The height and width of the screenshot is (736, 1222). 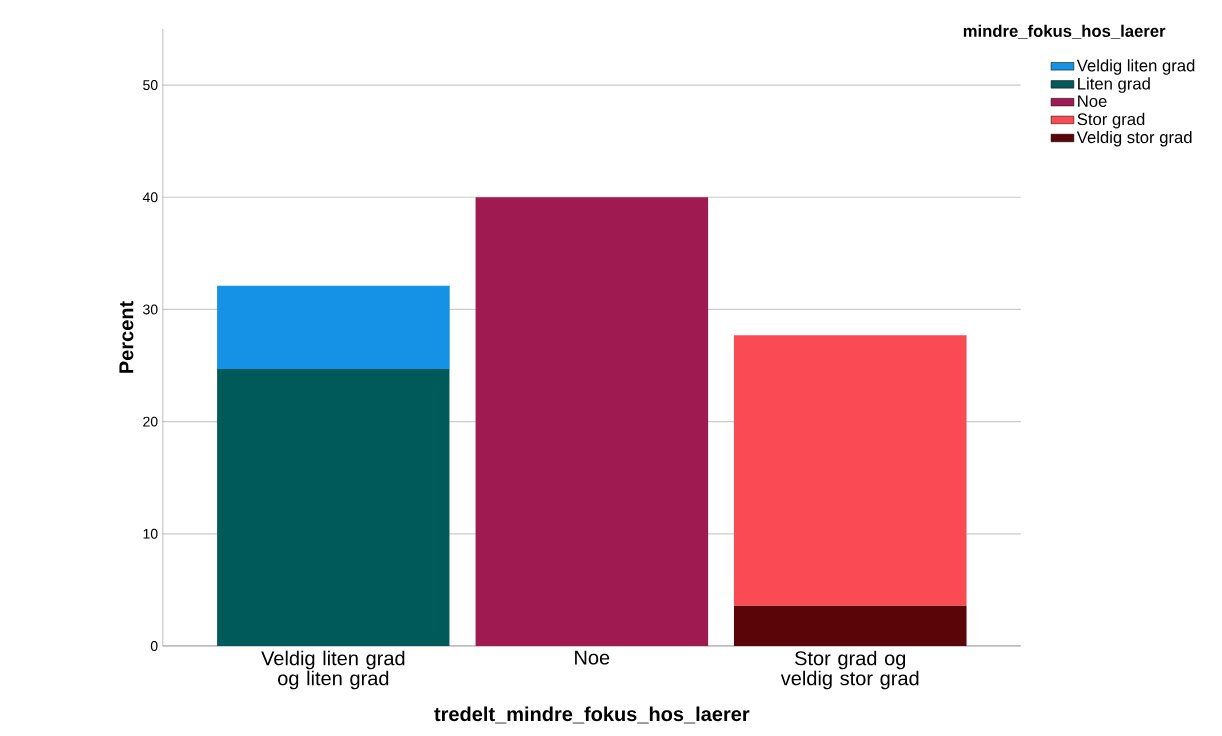 What do you see at coordinates (150, 85) in the screenshot?
I see `y-tick-label: 50` at bounding box center [150, 85].